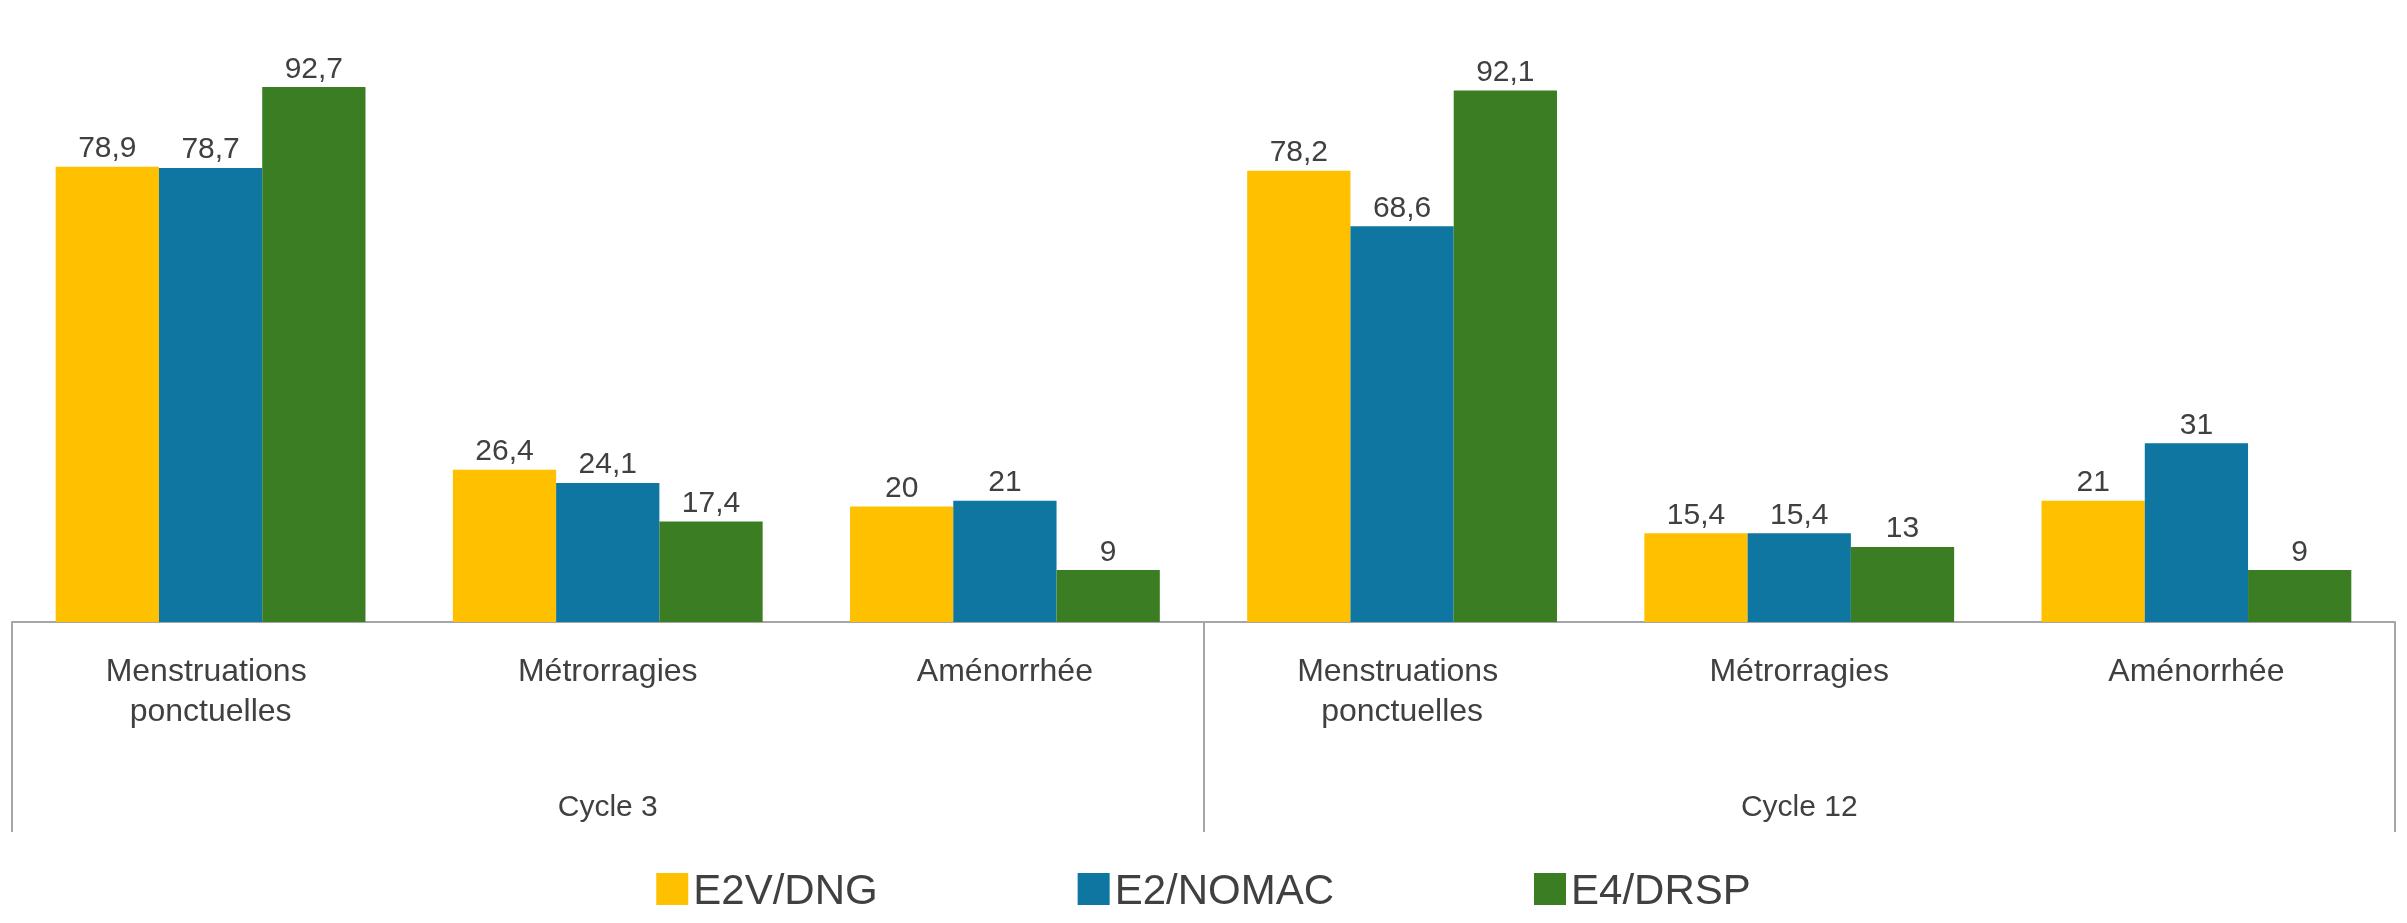 The width and height of the screenshot is (2407, 923). Describe the element at coordinates (607, 805) in the screenshot. I see `text: Cycle 3` at that location.